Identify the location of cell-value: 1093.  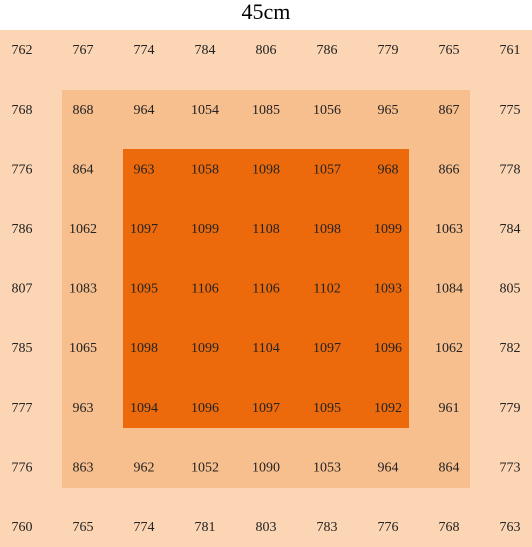
(388, 289).